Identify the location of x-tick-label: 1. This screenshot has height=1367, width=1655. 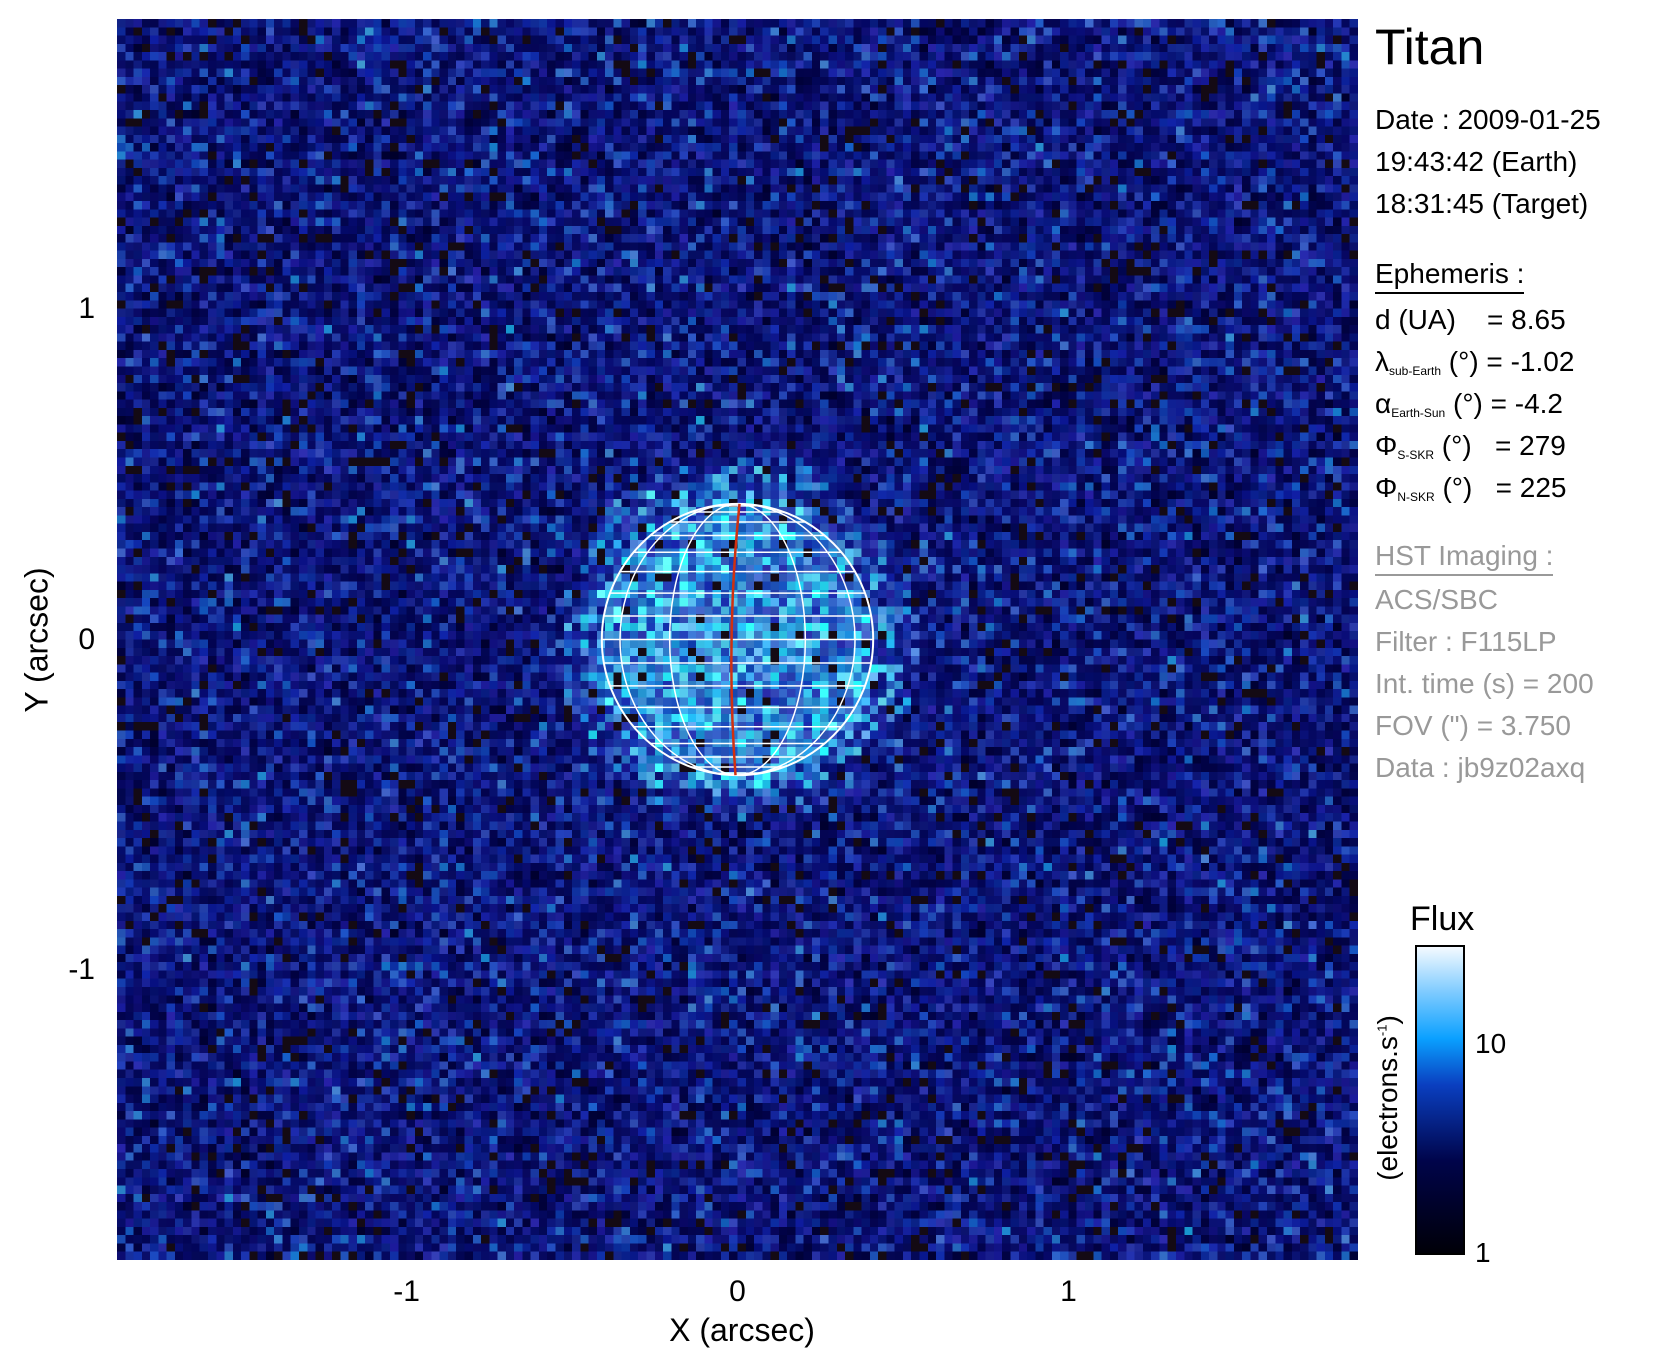
(1068, 1291).